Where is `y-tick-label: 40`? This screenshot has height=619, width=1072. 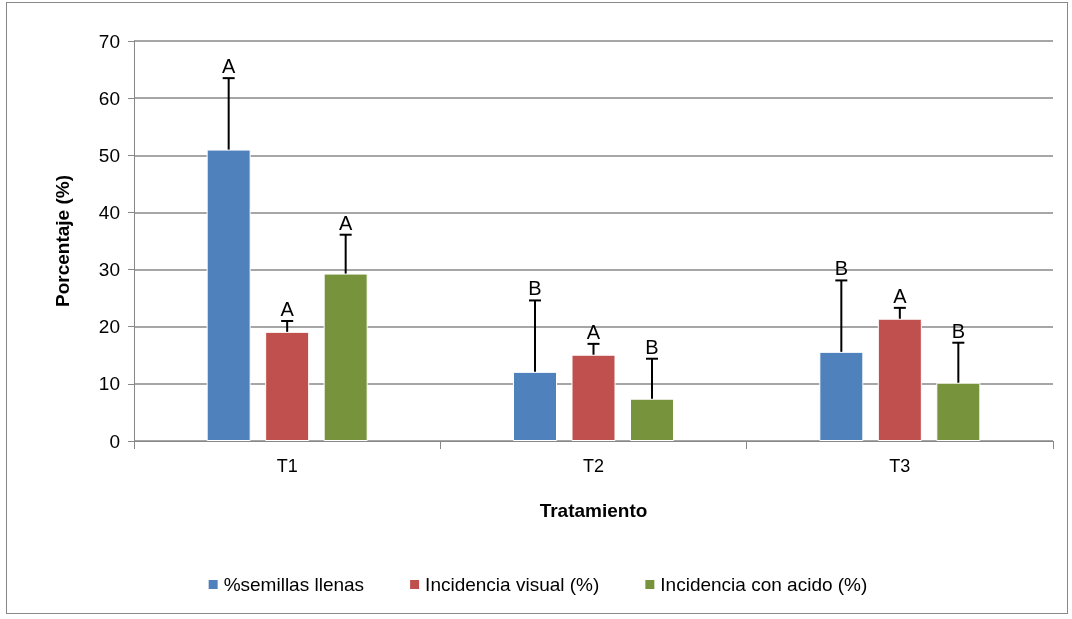 y-tick-label: 40 is located at coordinates (109, 212).